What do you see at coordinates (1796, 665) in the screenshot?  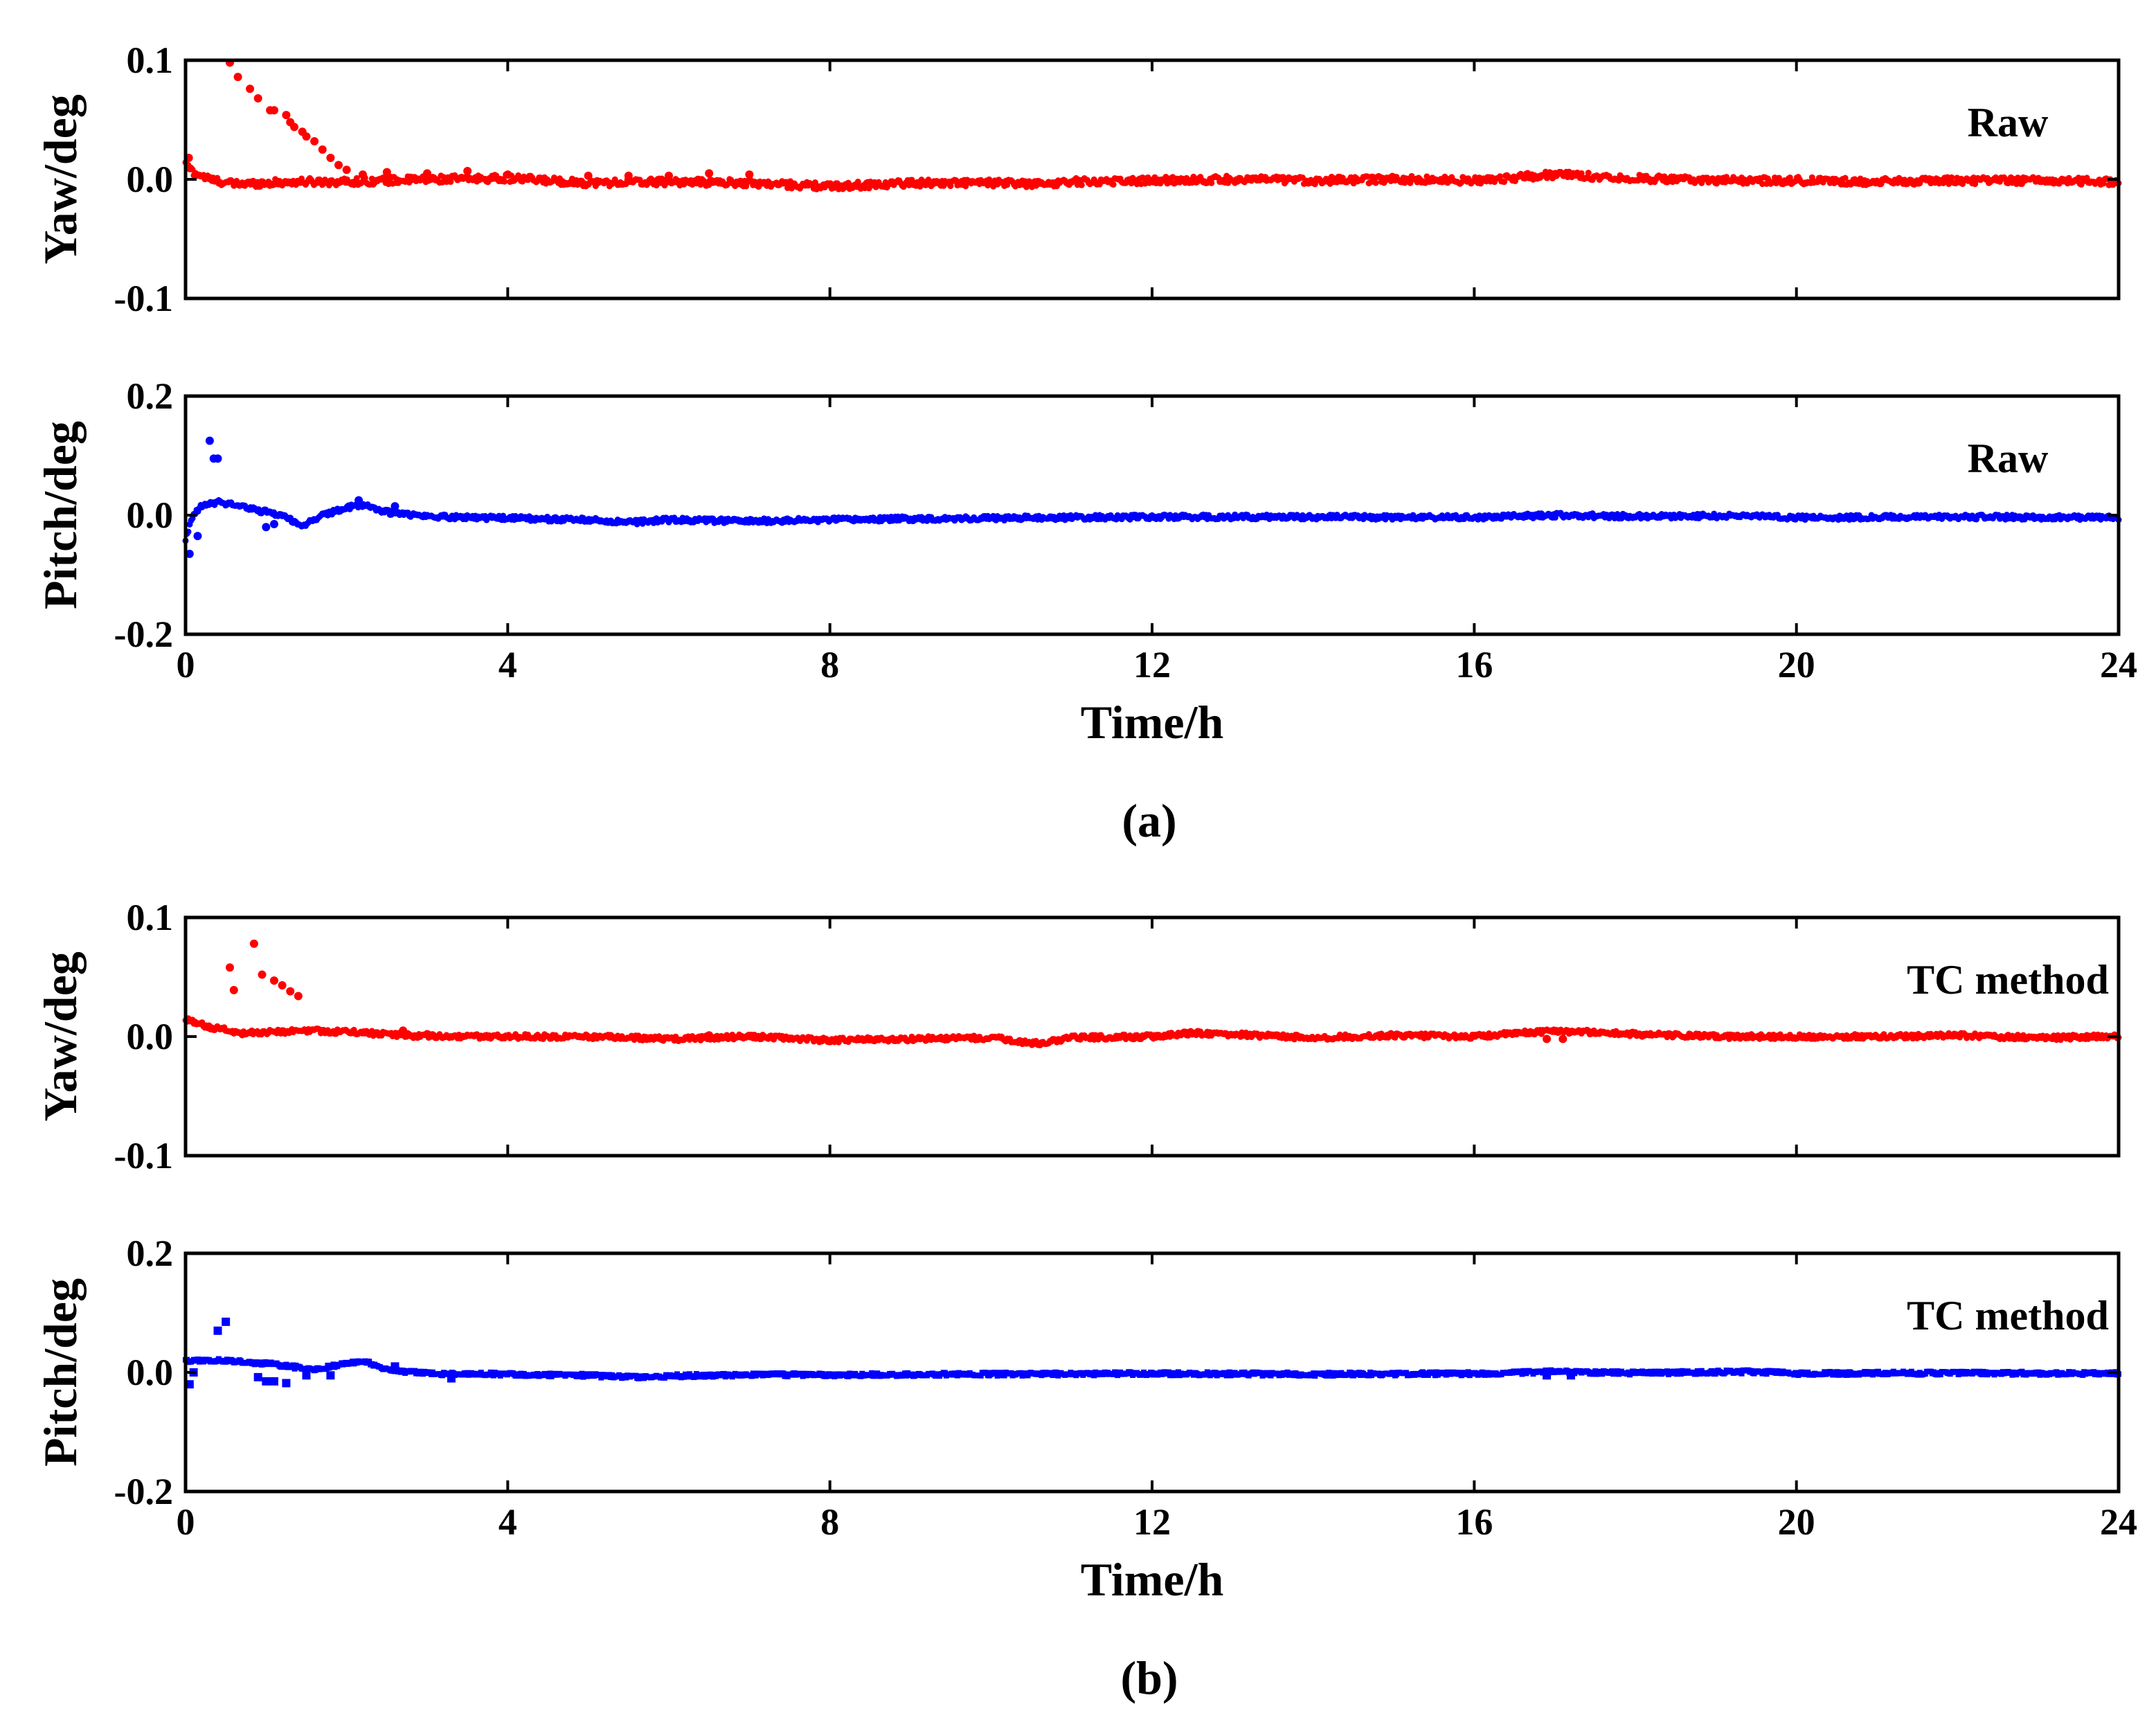 I see `x-tick-label: 20` at bounding box center [1796, 665].